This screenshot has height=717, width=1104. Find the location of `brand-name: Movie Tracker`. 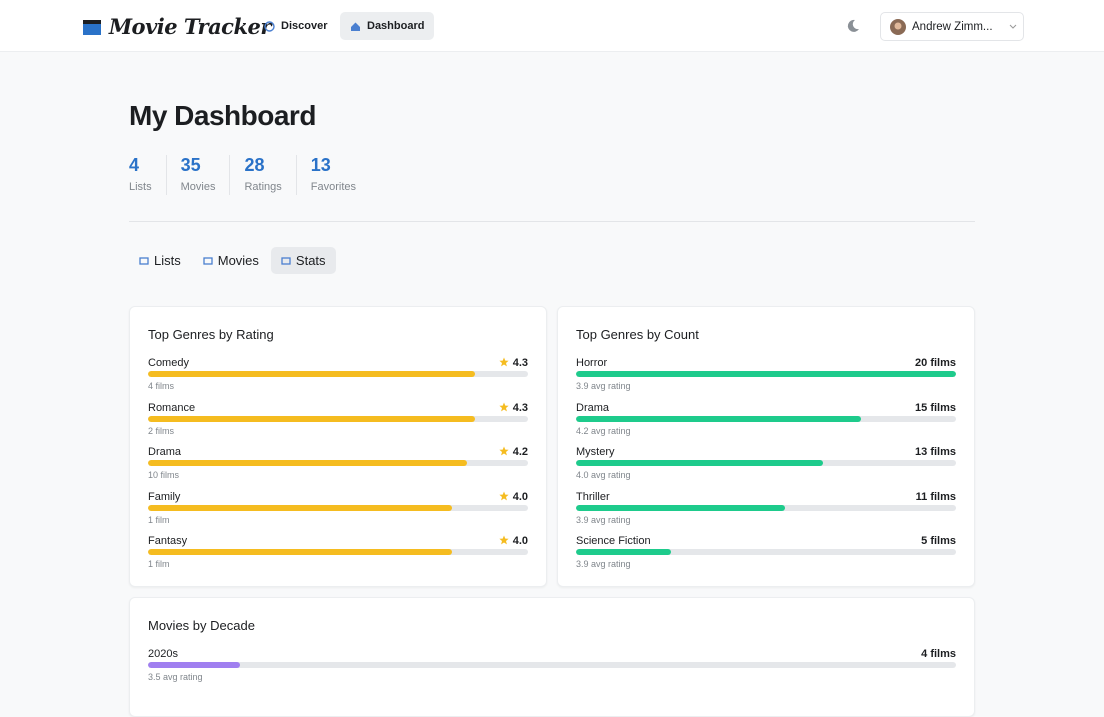

brand-name: Movie Tracker is located at coordinates (190, 26).